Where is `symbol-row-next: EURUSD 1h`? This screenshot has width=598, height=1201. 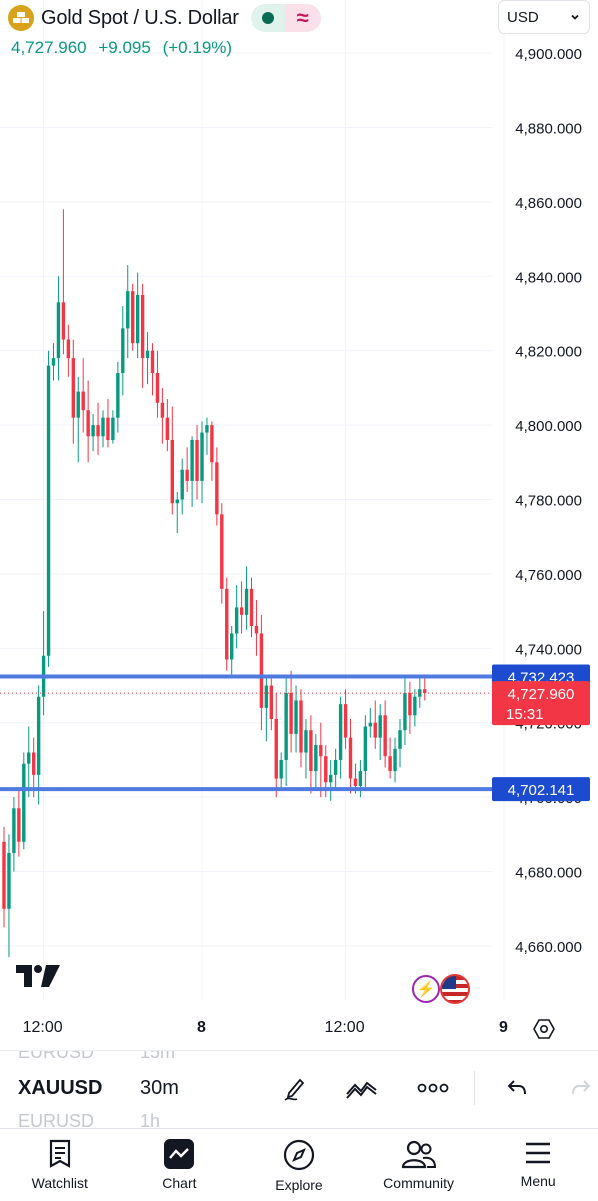
symbol-row-next: EURUSD 1h is located at coordinates (89, 1120).